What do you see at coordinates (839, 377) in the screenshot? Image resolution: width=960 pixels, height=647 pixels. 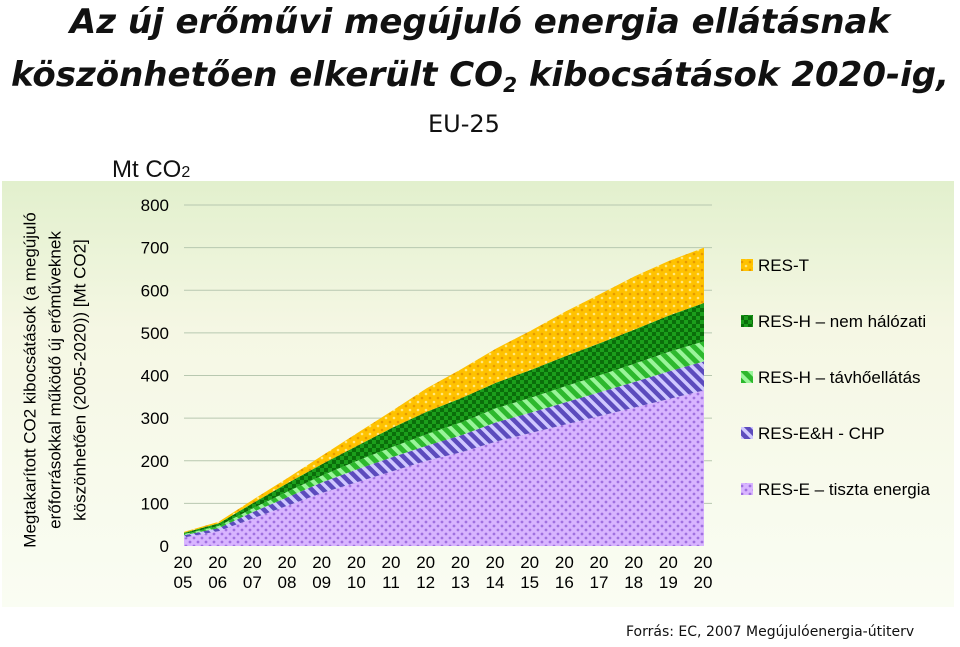 I see `legend-label: RES-H – távhőellátás` at bounding box center [839, 377].